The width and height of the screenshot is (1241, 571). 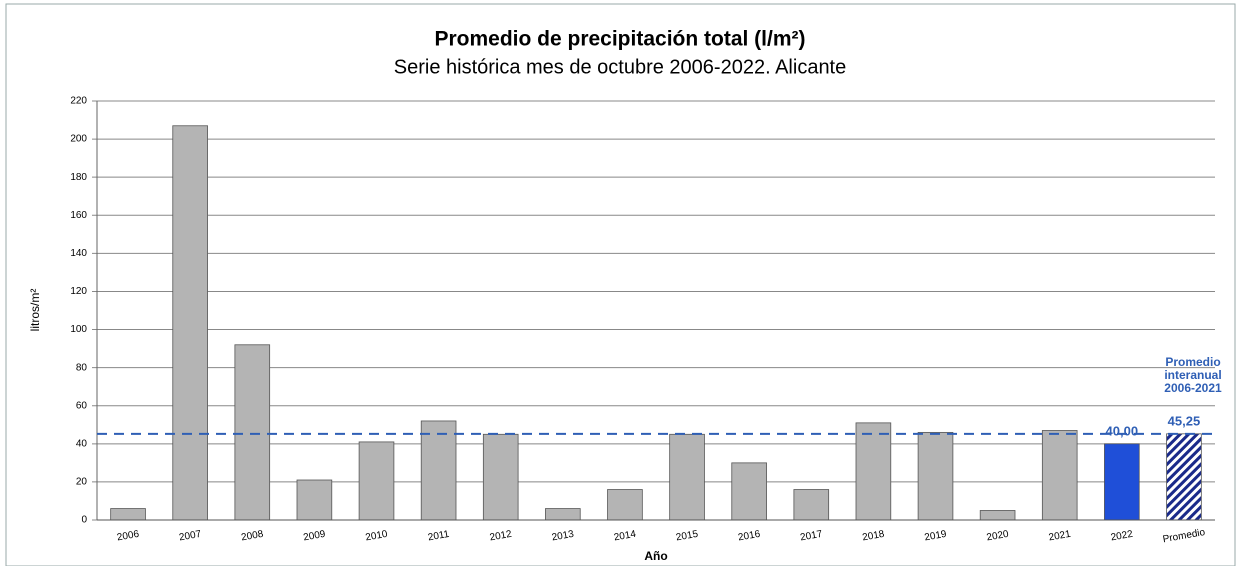 What do you see at coordinates (84, 520) in the screenshot?
I see `y-tick-label: 0` at bounding box center [84, 520].